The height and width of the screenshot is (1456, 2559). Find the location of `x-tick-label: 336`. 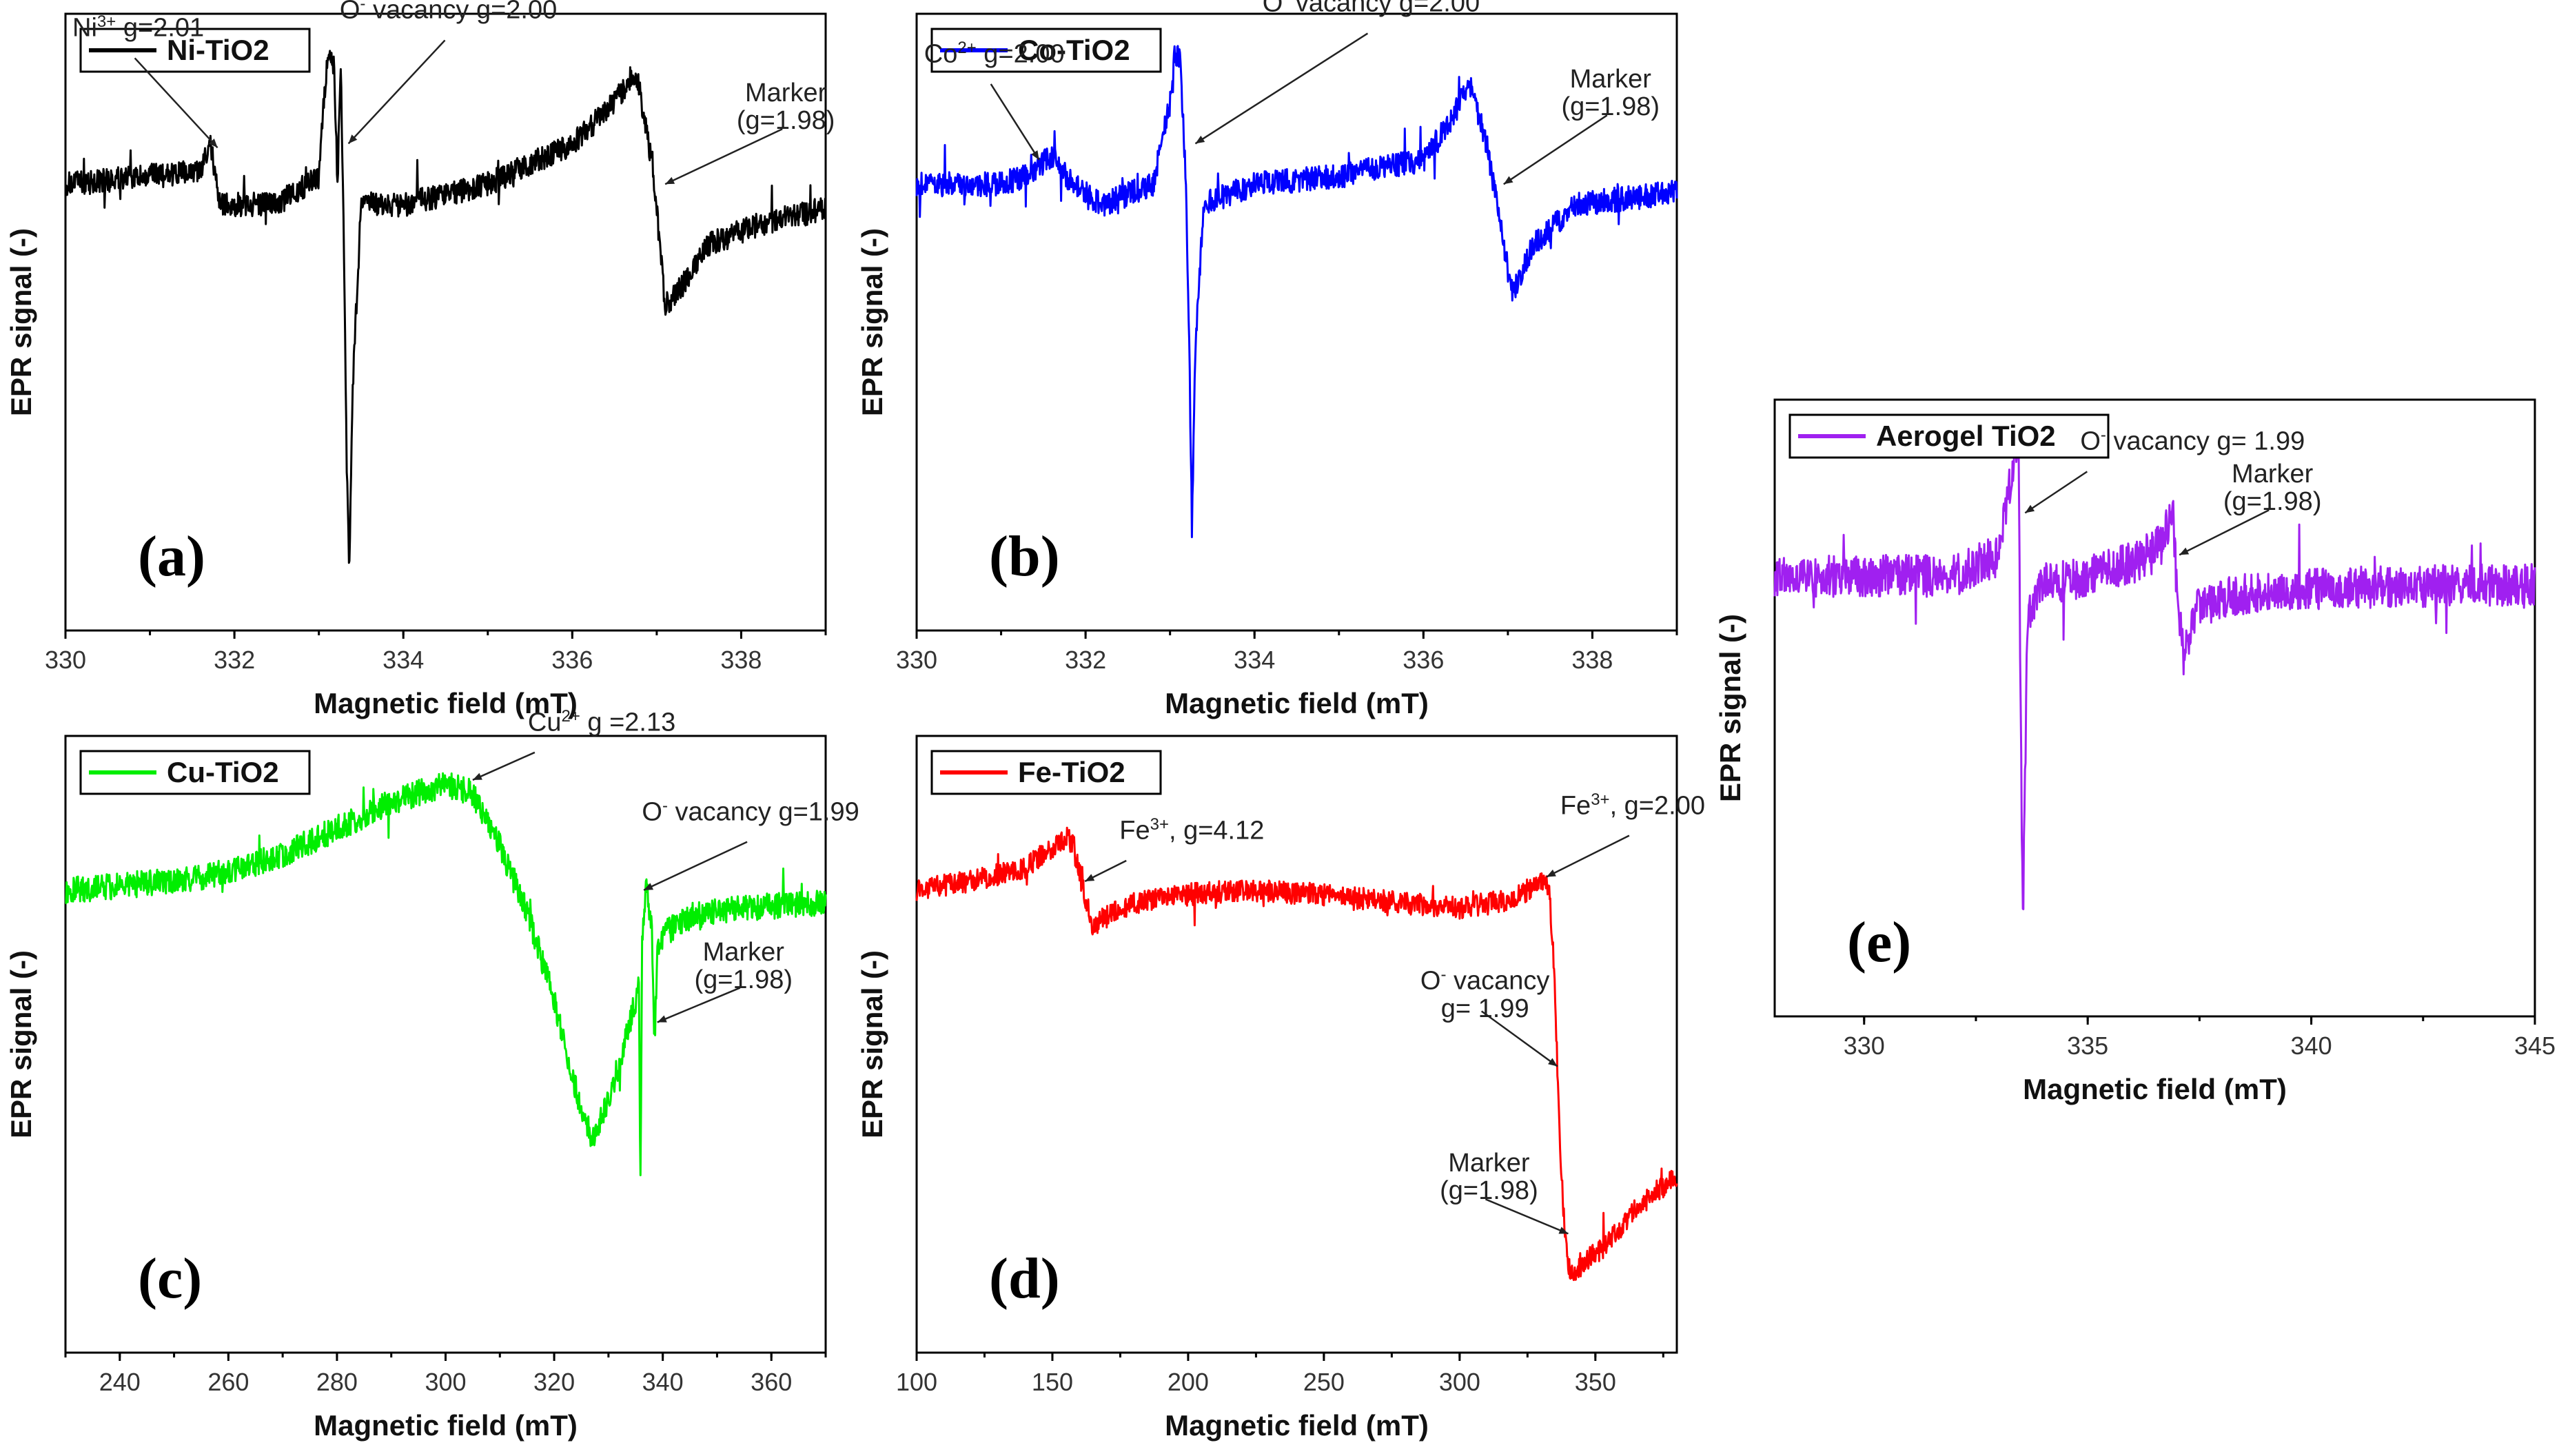

x-tick-label: 336 is located at coordinates (1424, 660).